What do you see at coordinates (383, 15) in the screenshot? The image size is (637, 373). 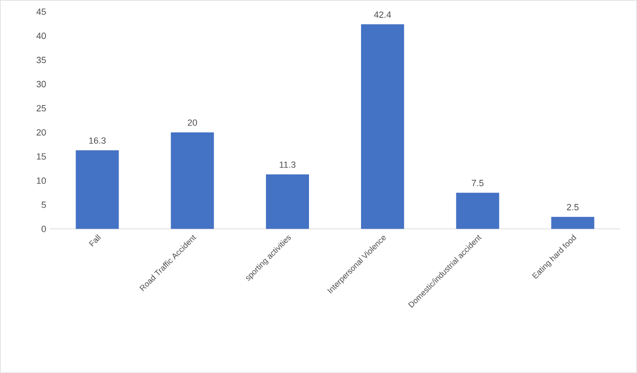 I see `data-label: 42.4` at bounding box center [383, 15].